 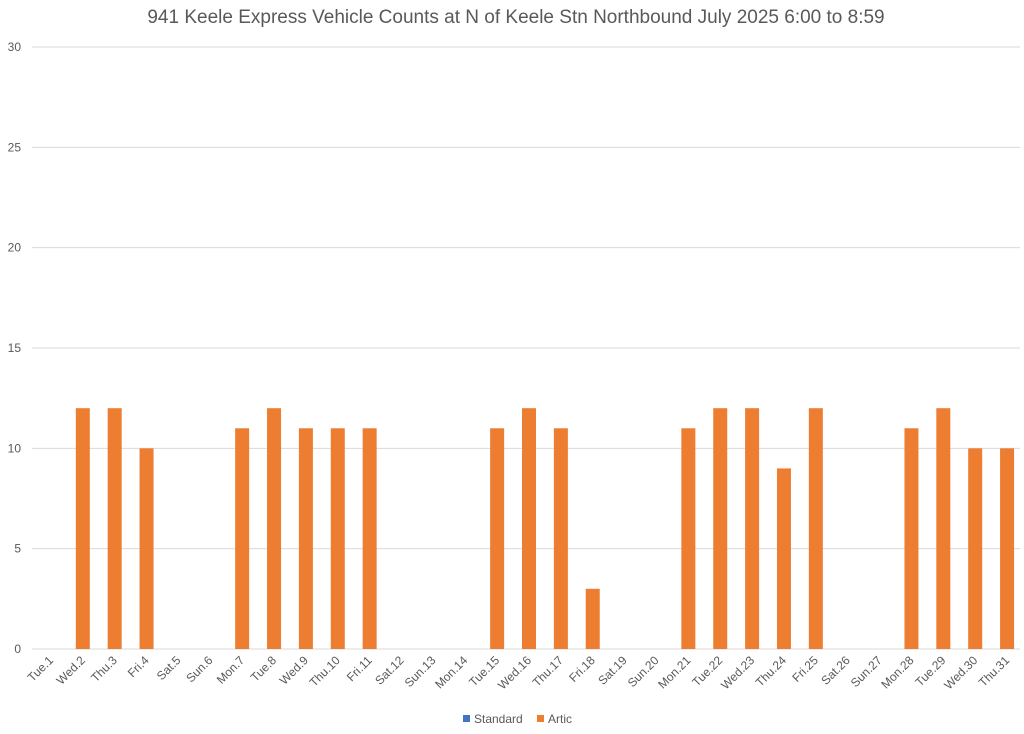 I want to click on x-tick-label: Wed.16, so click(x=514, y=672).